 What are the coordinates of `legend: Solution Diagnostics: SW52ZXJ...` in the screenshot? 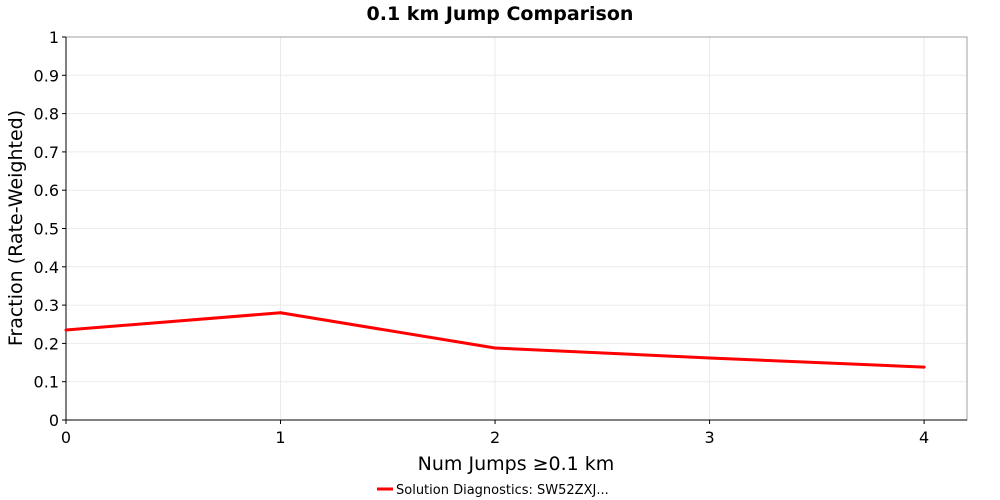 It's located at (493, 490).